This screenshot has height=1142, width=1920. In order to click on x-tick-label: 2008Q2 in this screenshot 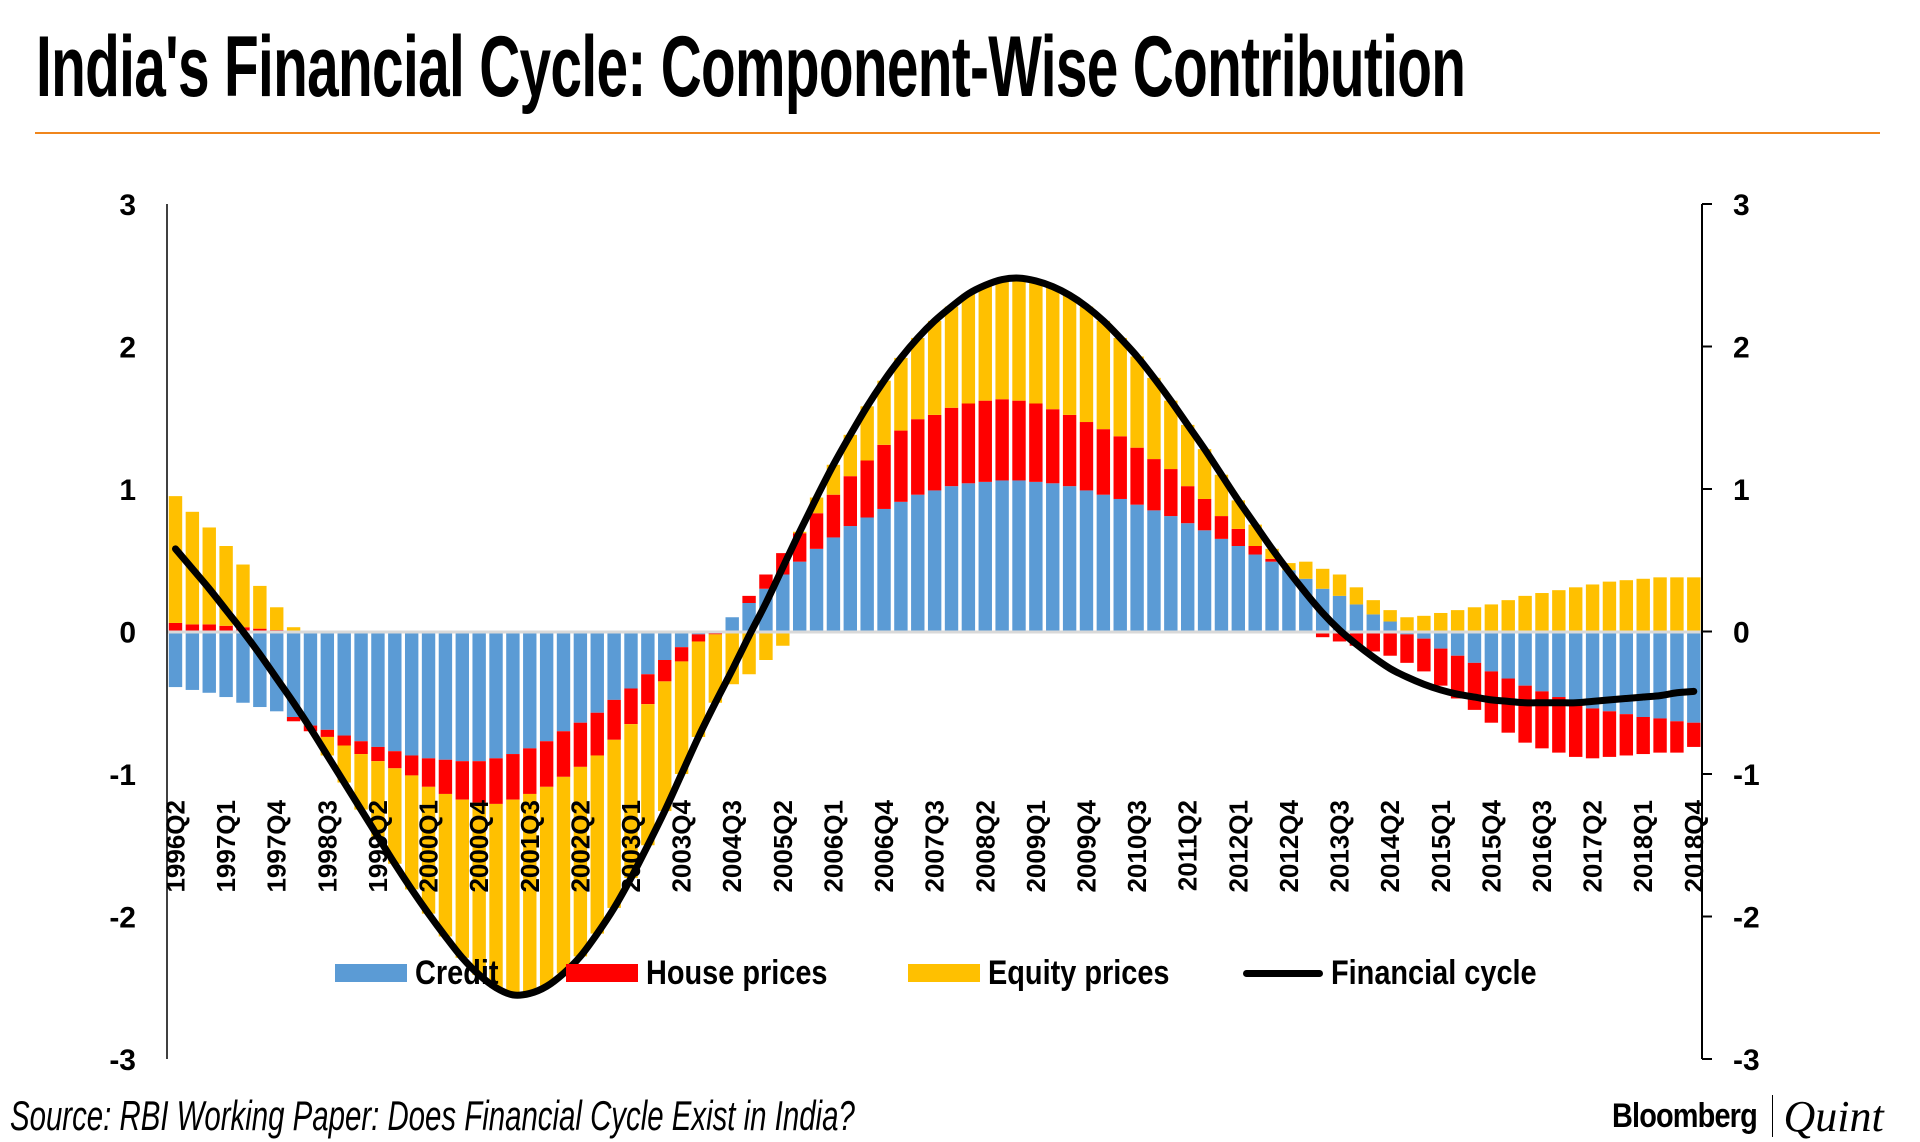, I will do `click(985, 846)`.